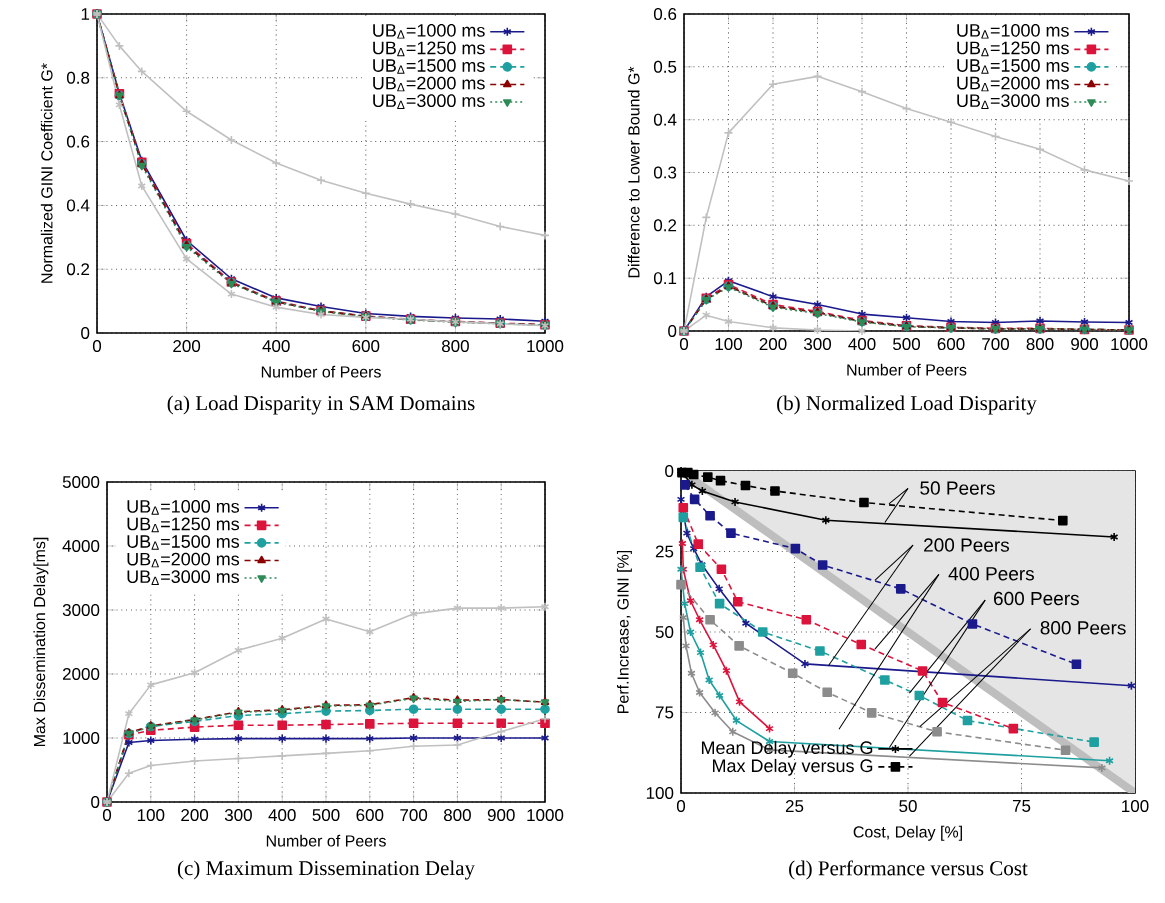 This screenshot has width=1165, height=903. I want to click on y-tick-label: 100, so click(660, 793).